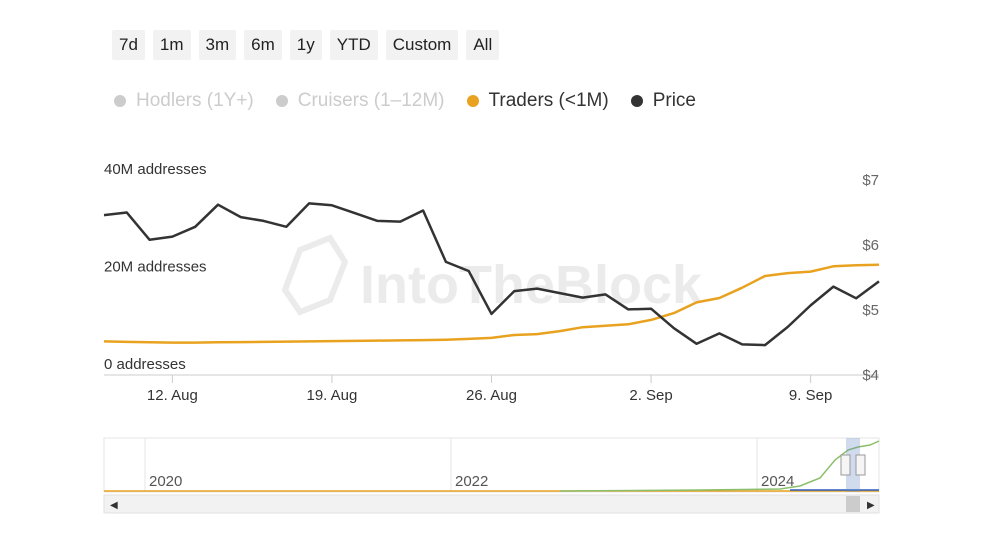 This screenshot has width=984, height=554. I want to click on watermark: IntoTheBlock, so click(492, 275).